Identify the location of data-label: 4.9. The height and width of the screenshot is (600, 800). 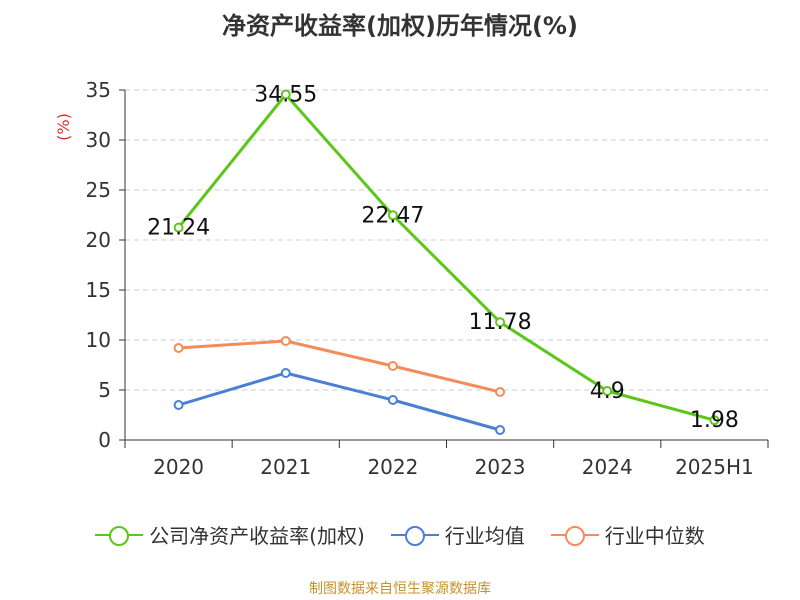
(607, 391).